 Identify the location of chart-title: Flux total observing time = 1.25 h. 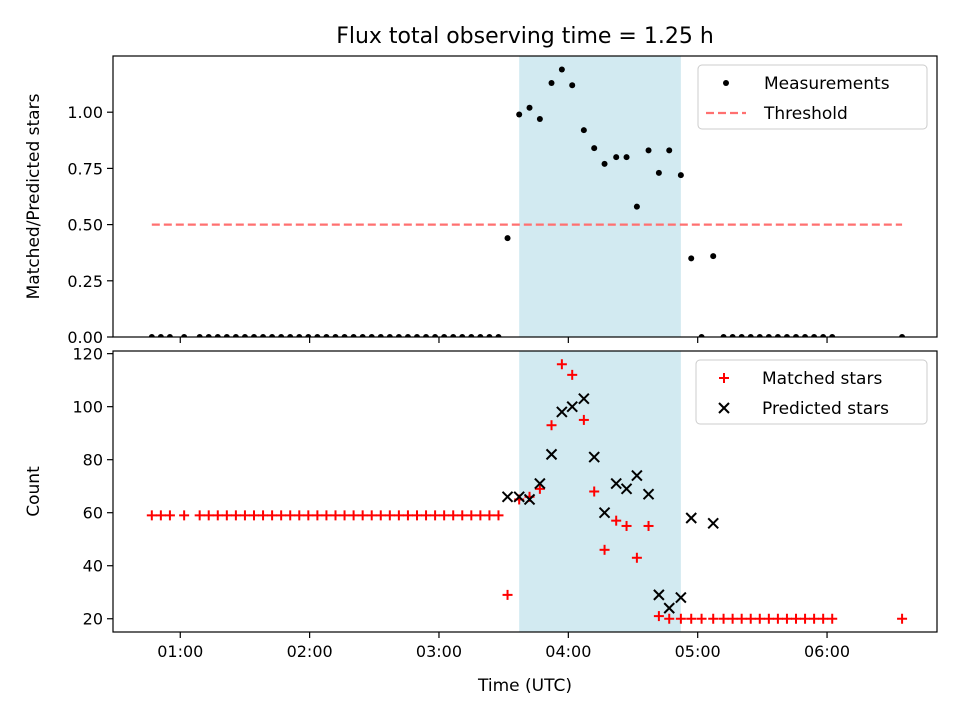
(525, 36).